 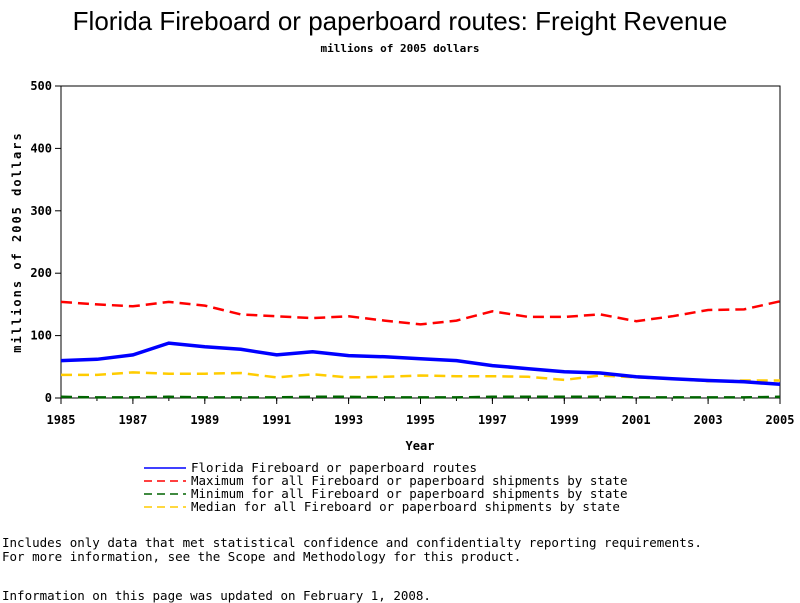 I want to click on x-tick-label: 1987, so click(x=132, y=420).